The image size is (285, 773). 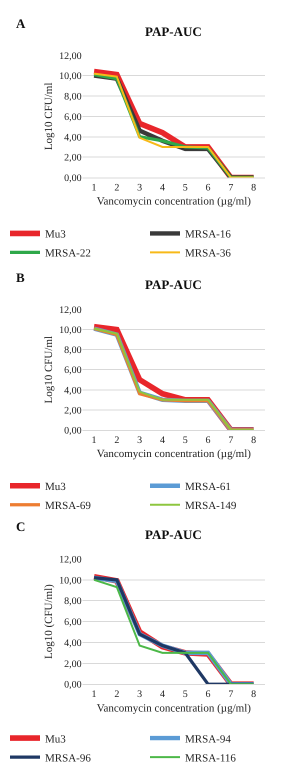 I want to click on legend-label: MRSA-36, so click(x=208, y=254).